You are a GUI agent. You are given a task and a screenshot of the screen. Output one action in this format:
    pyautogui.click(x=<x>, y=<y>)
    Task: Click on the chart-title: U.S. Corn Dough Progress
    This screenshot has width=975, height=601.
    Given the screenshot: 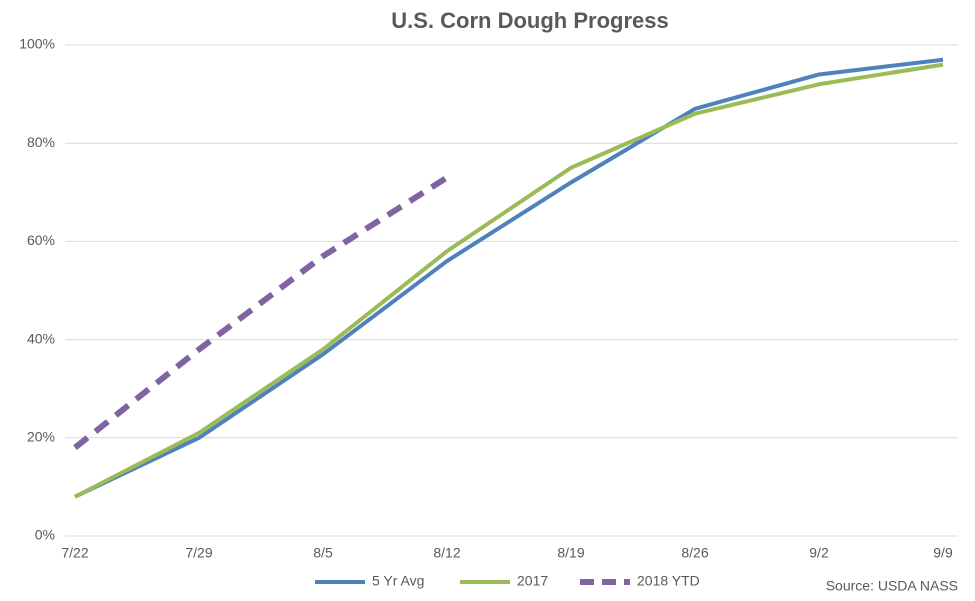 What is the action you would take?
    pyautogui.click(x=529, y=20)
    